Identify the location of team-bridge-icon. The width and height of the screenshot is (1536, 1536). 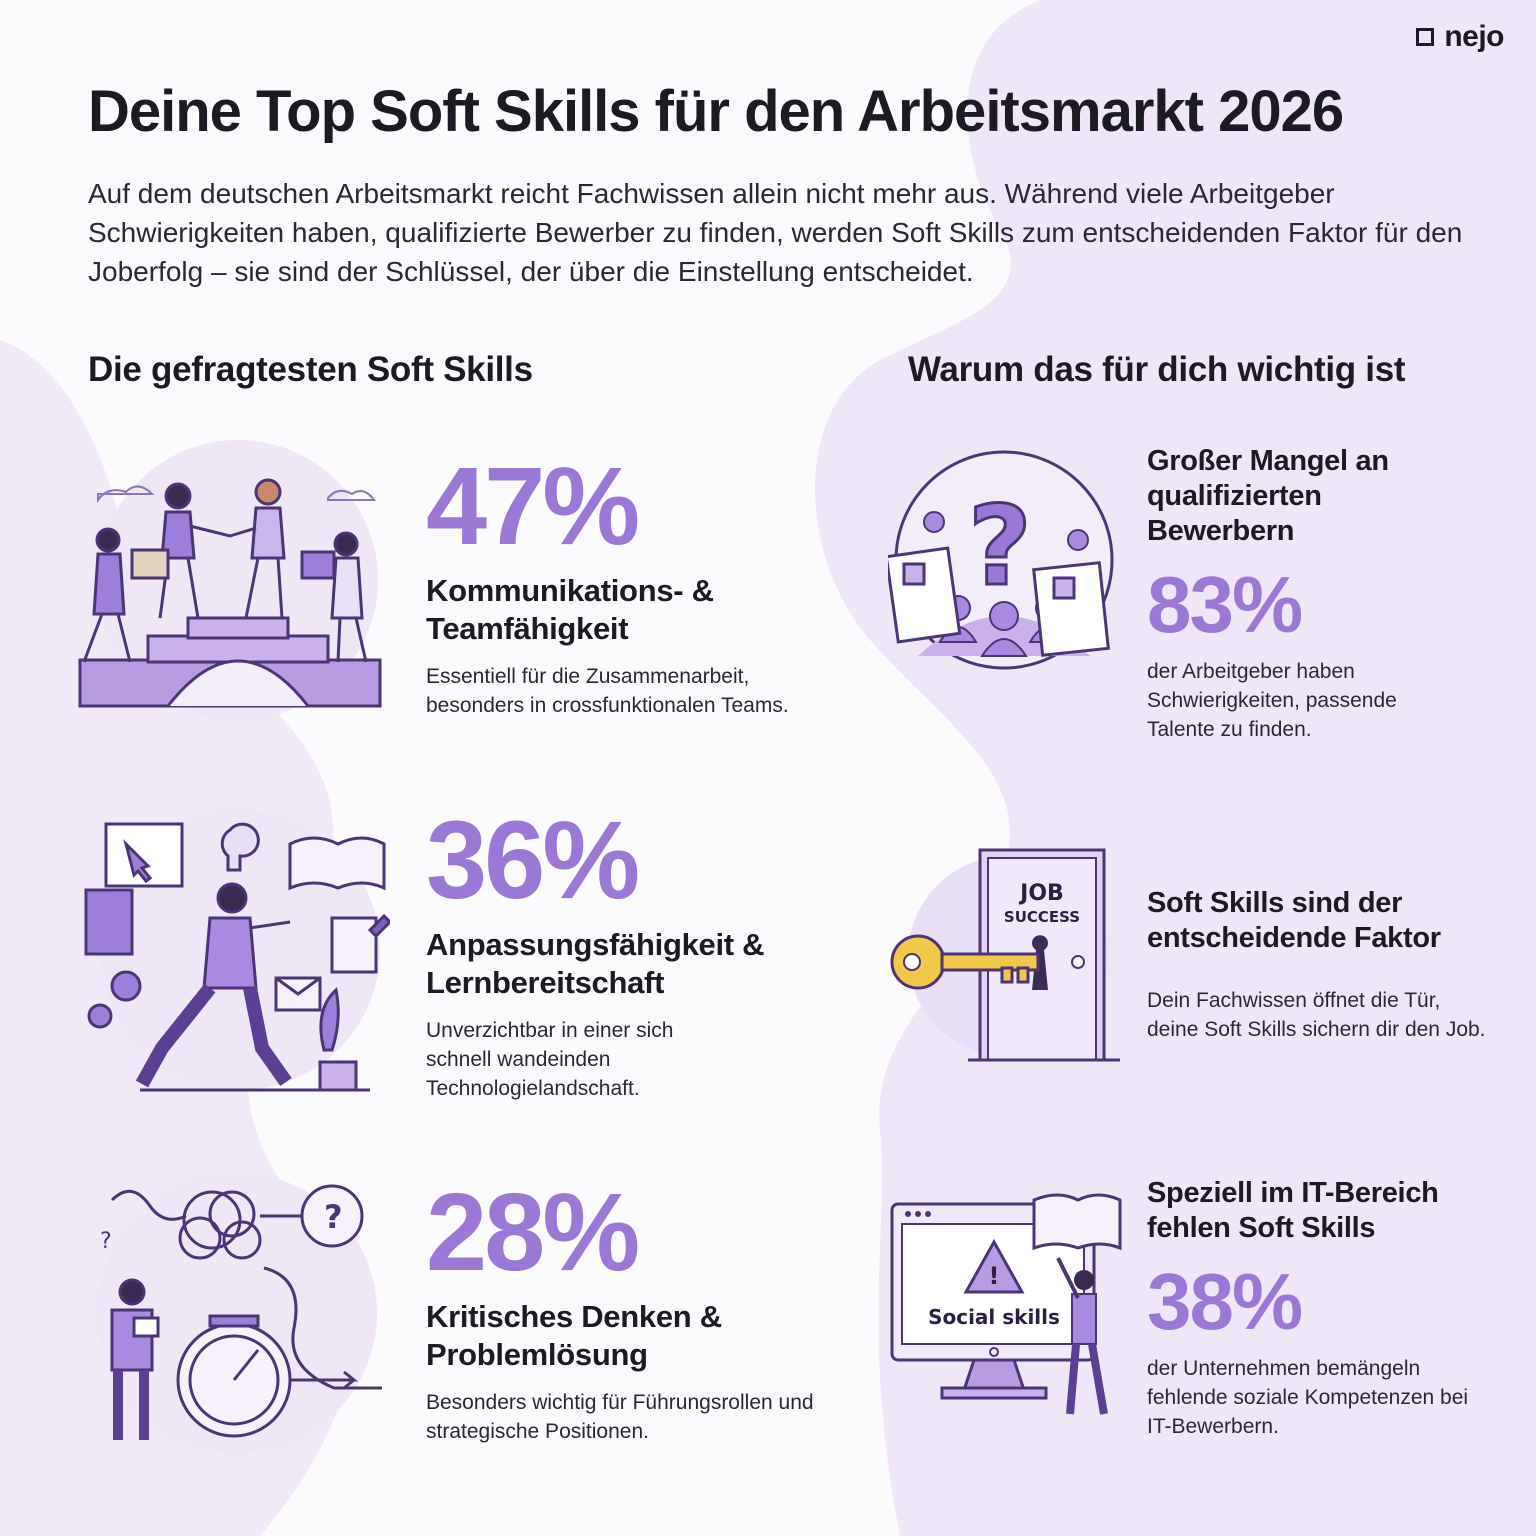
(230, 580).